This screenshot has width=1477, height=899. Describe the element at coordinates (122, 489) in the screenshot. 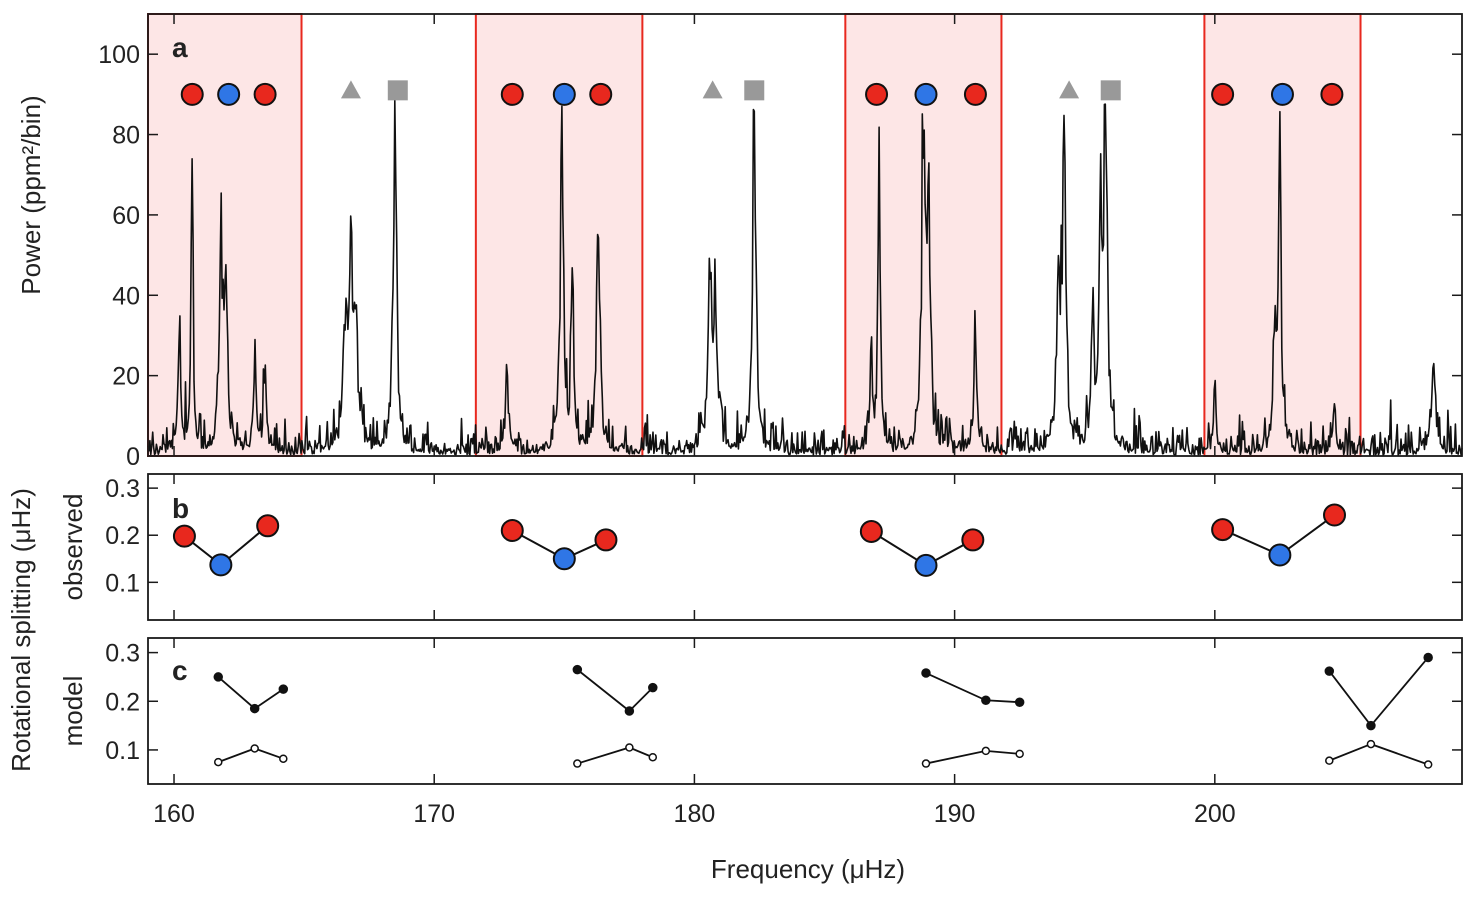

I see `panel-b-ytick-label: 0.3` at that location.